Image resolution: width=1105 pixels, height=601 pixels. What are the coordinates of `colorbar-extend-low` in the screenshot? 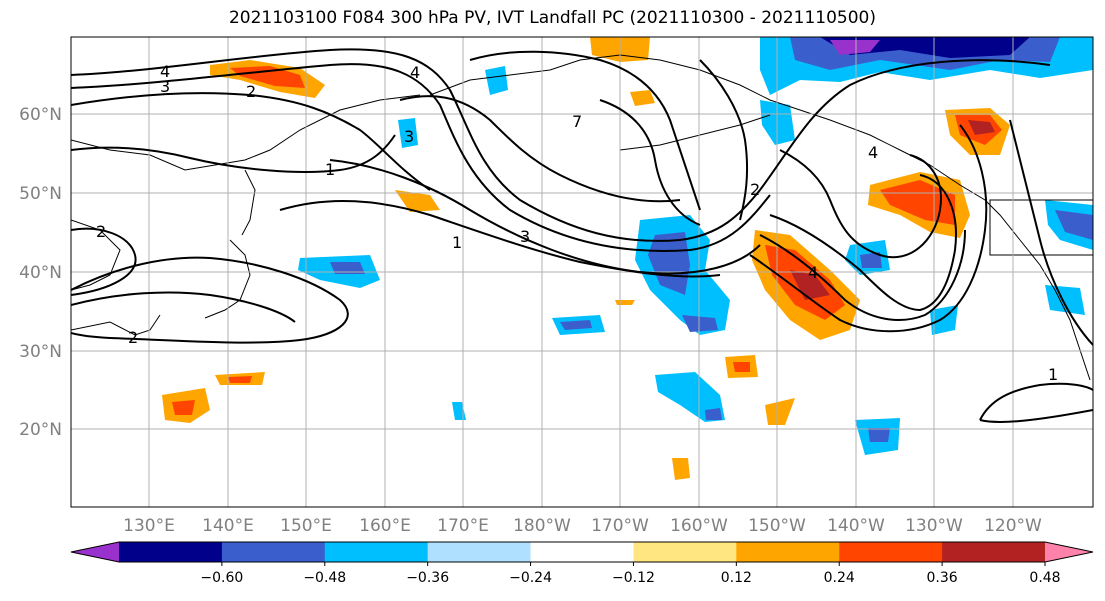 It's located at (95, 552).